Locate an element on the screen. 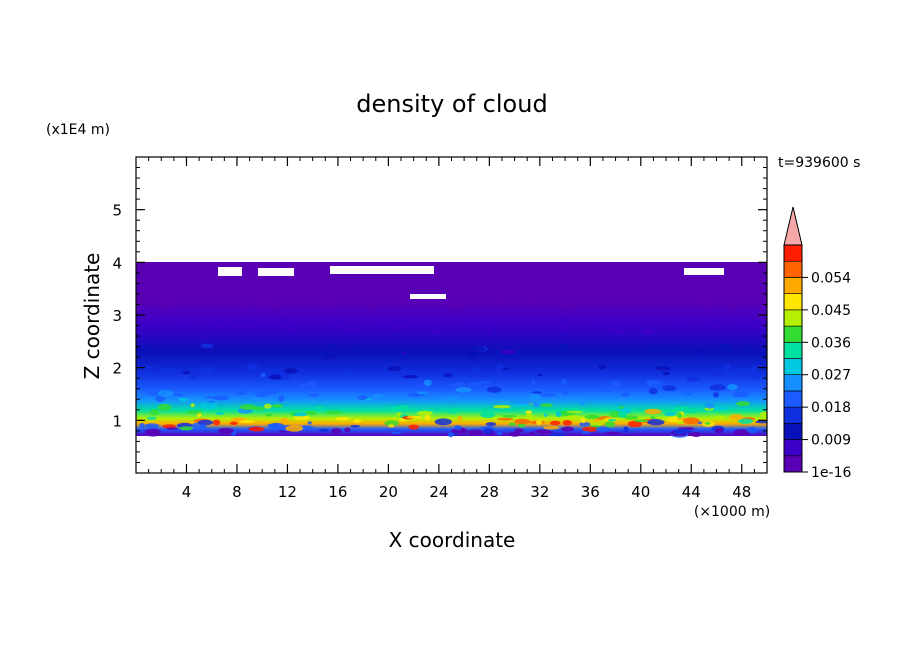  x-tick-label: 32 is located at coordinates (539, 492).